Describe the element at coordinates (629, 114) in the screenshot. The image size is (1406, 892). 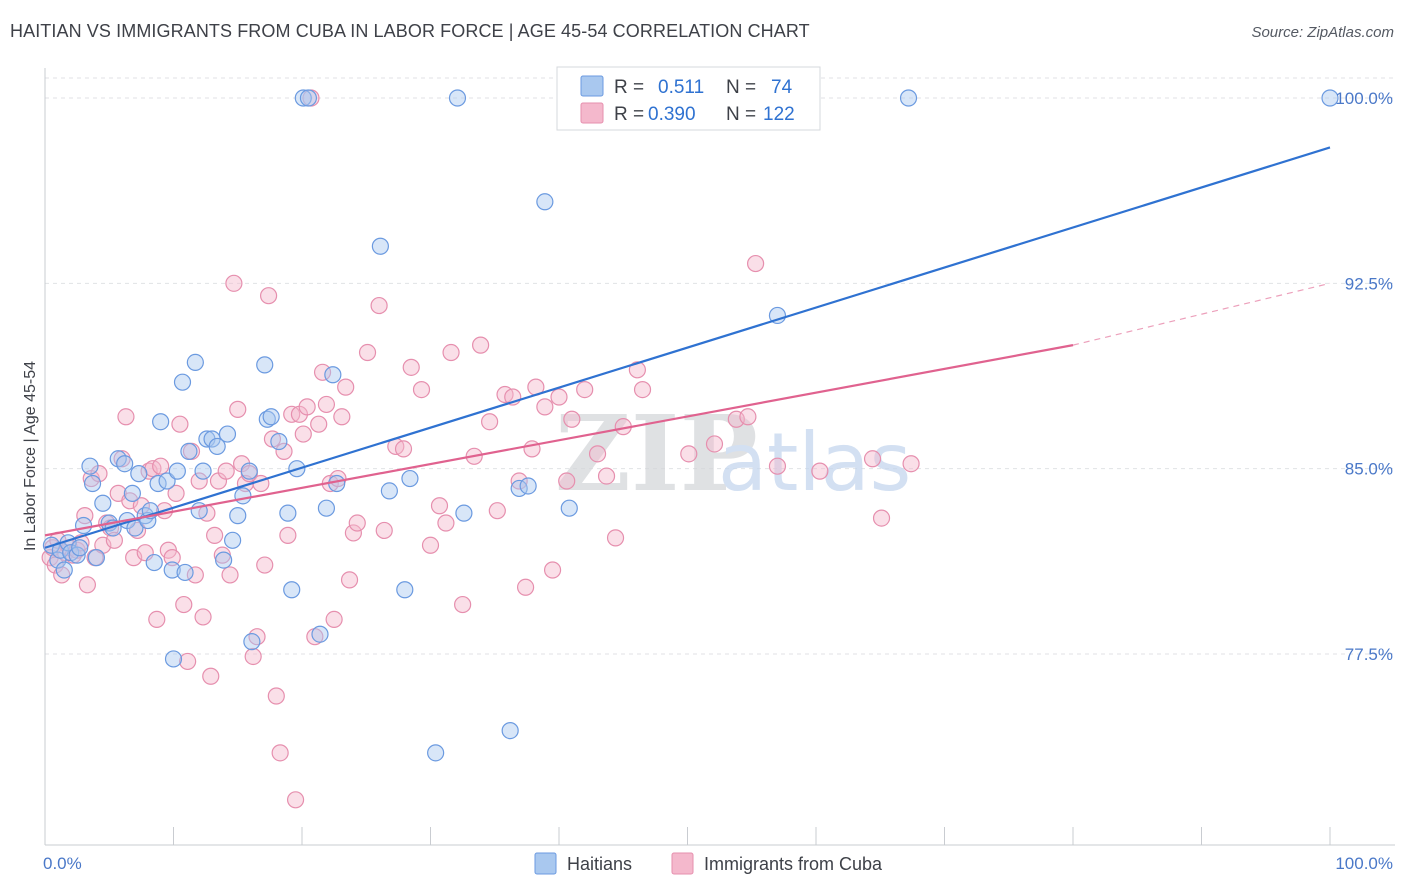
I see `legend-r-label: R =` at that location.